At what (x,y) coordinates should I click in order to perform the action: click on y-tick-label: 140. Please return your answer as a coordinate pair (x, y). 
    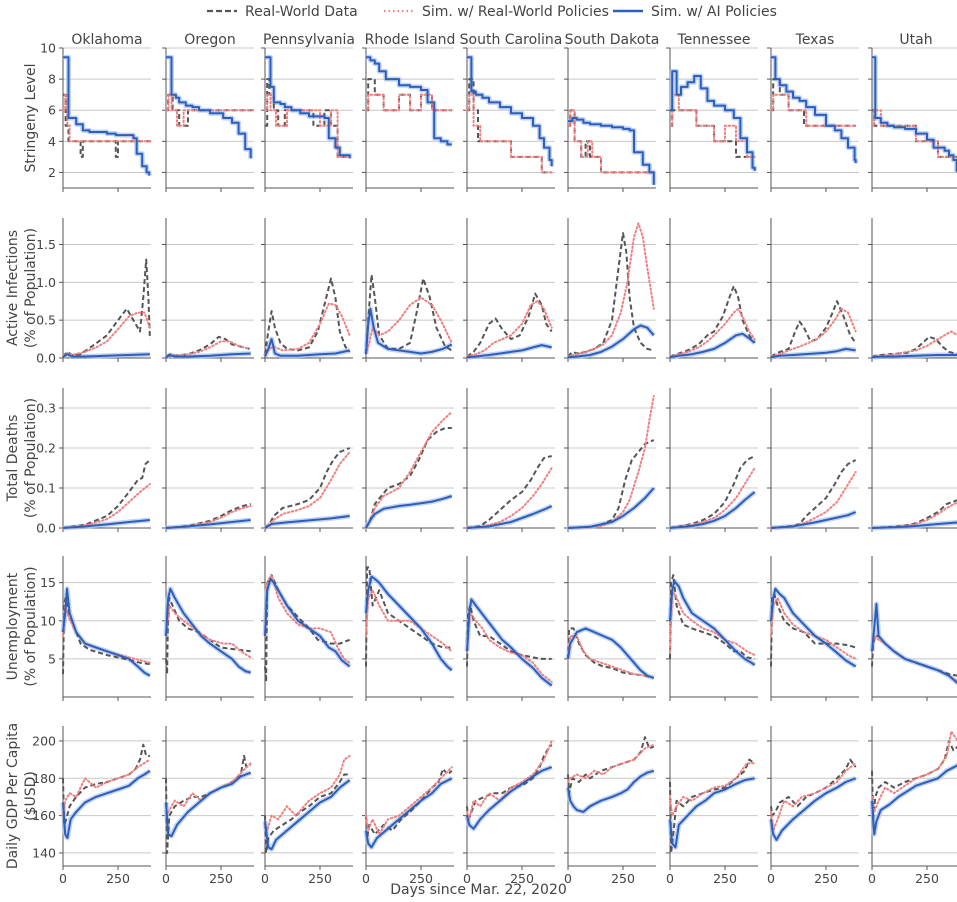
    Looking at the image, I should click on (44, 852).